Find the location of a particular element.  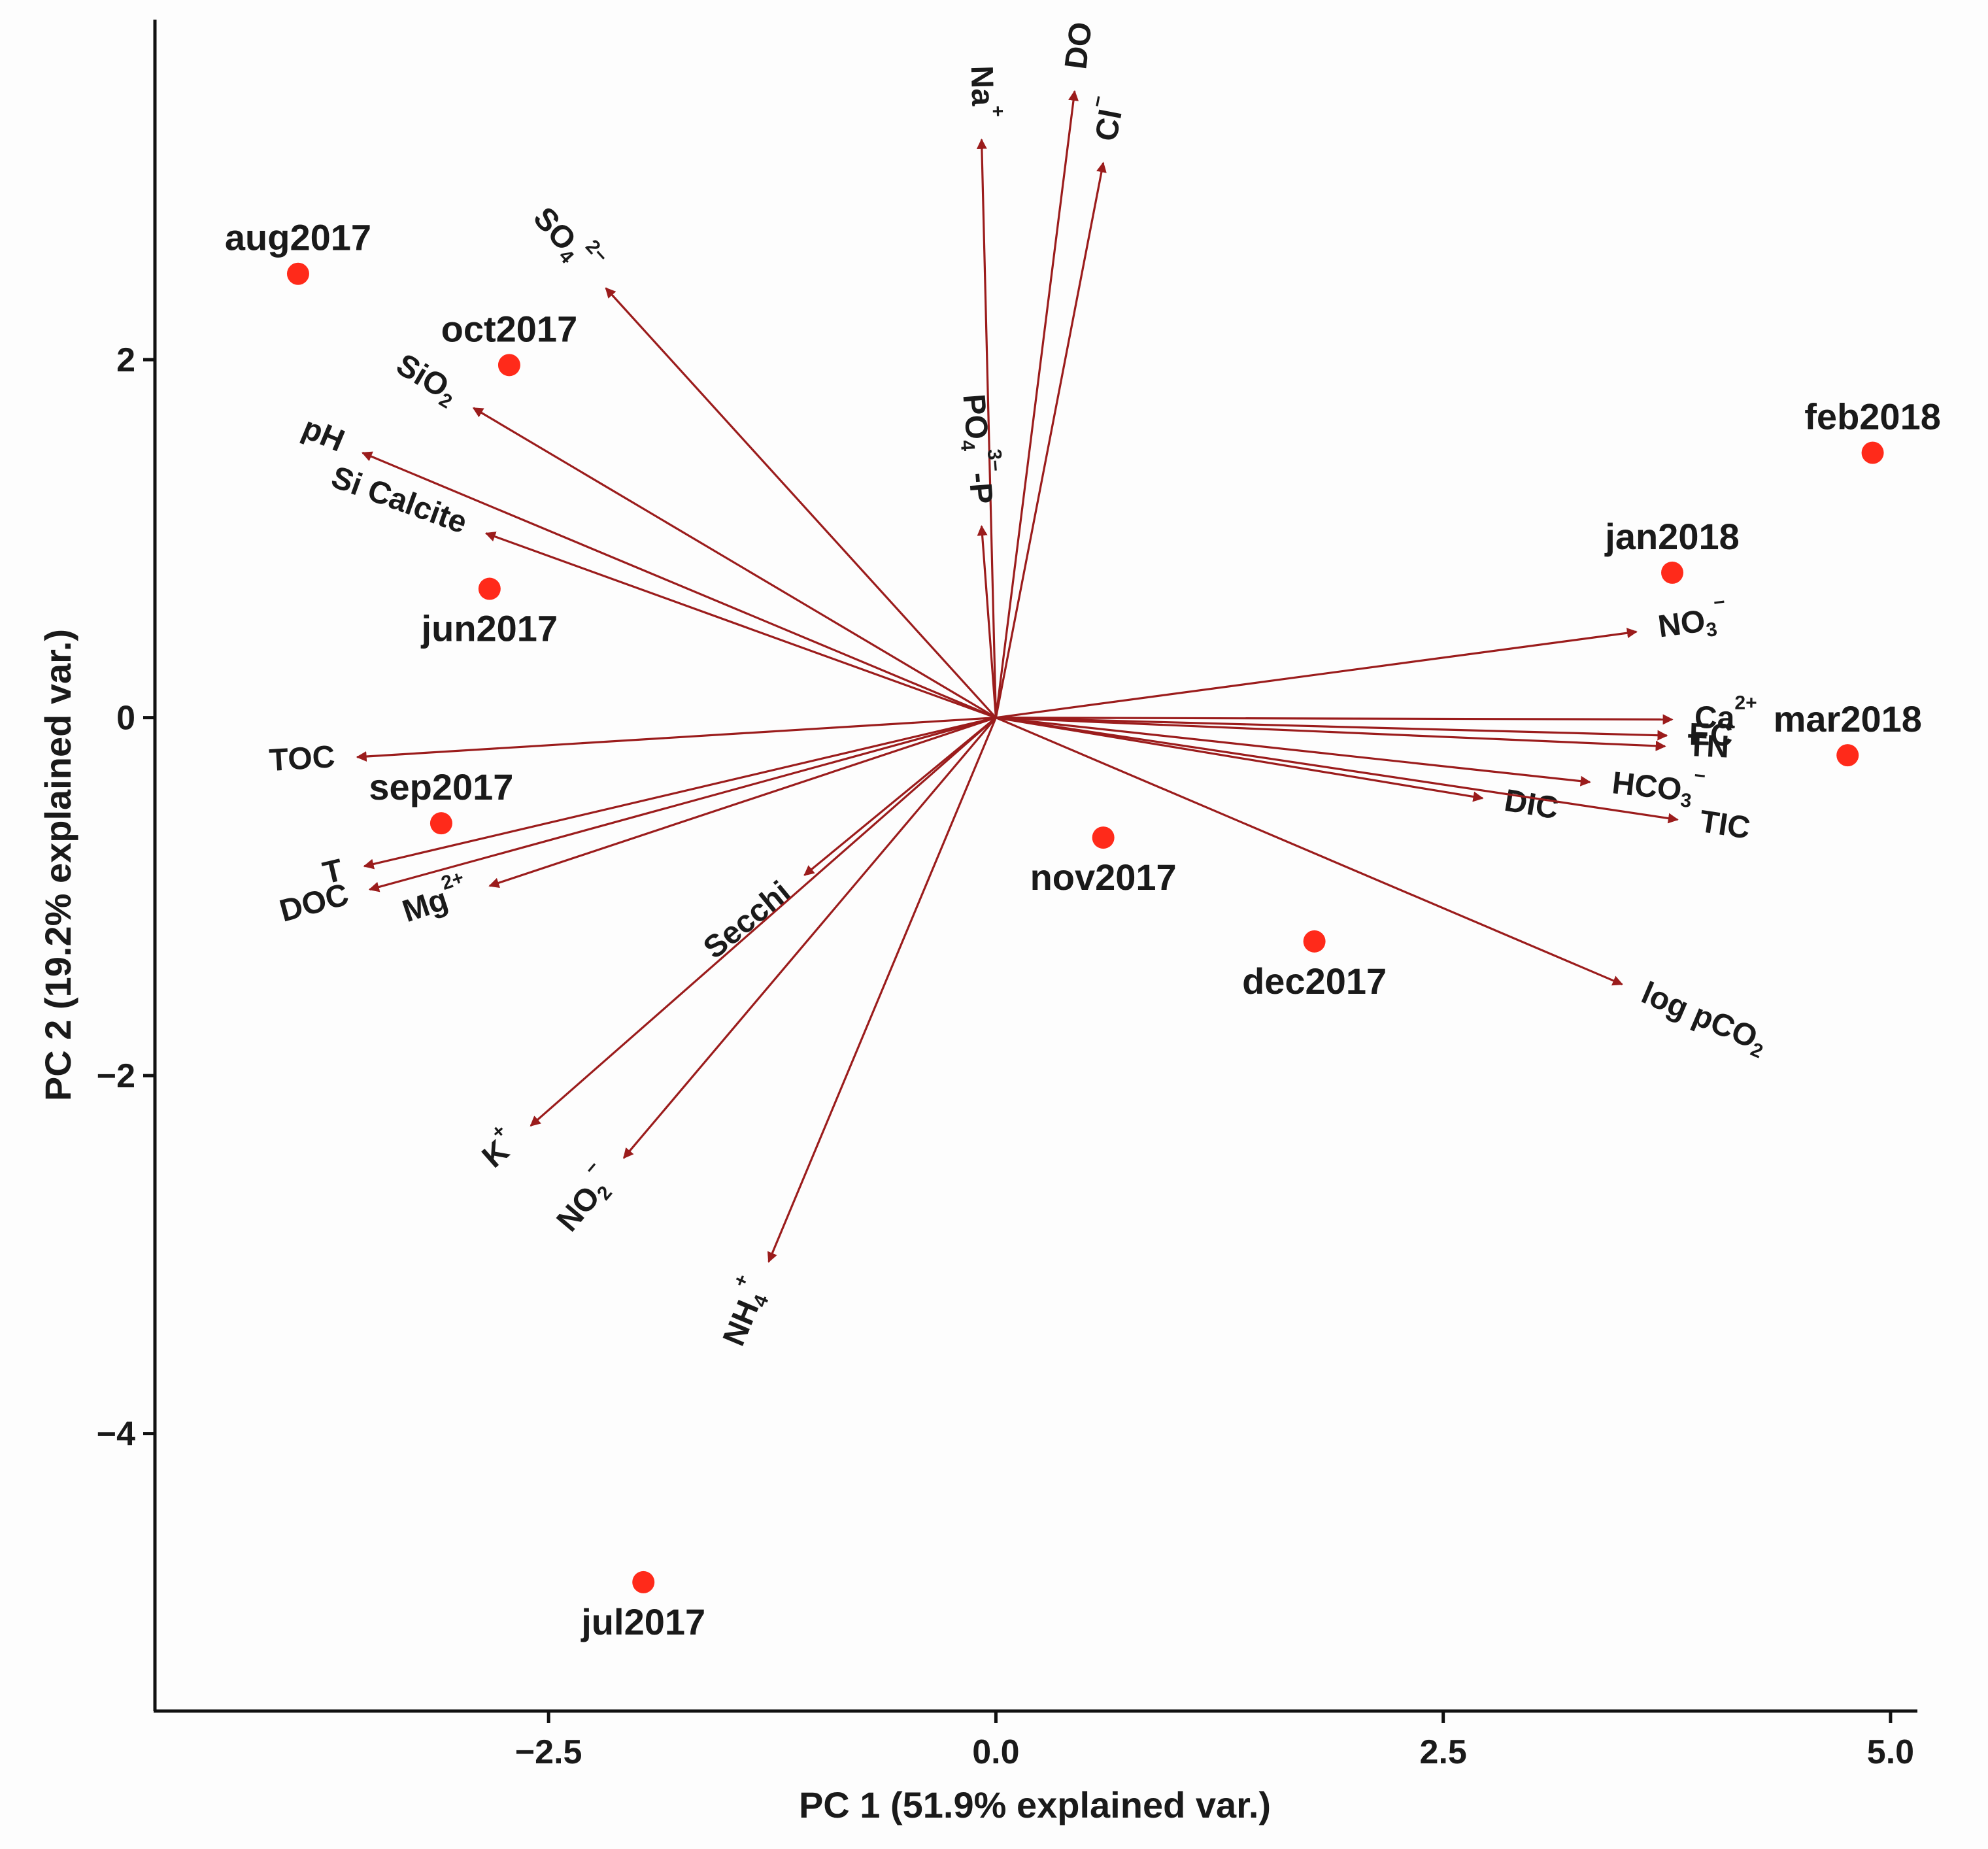

observation-label: nov2017 is located at coordinates (1103, 878).